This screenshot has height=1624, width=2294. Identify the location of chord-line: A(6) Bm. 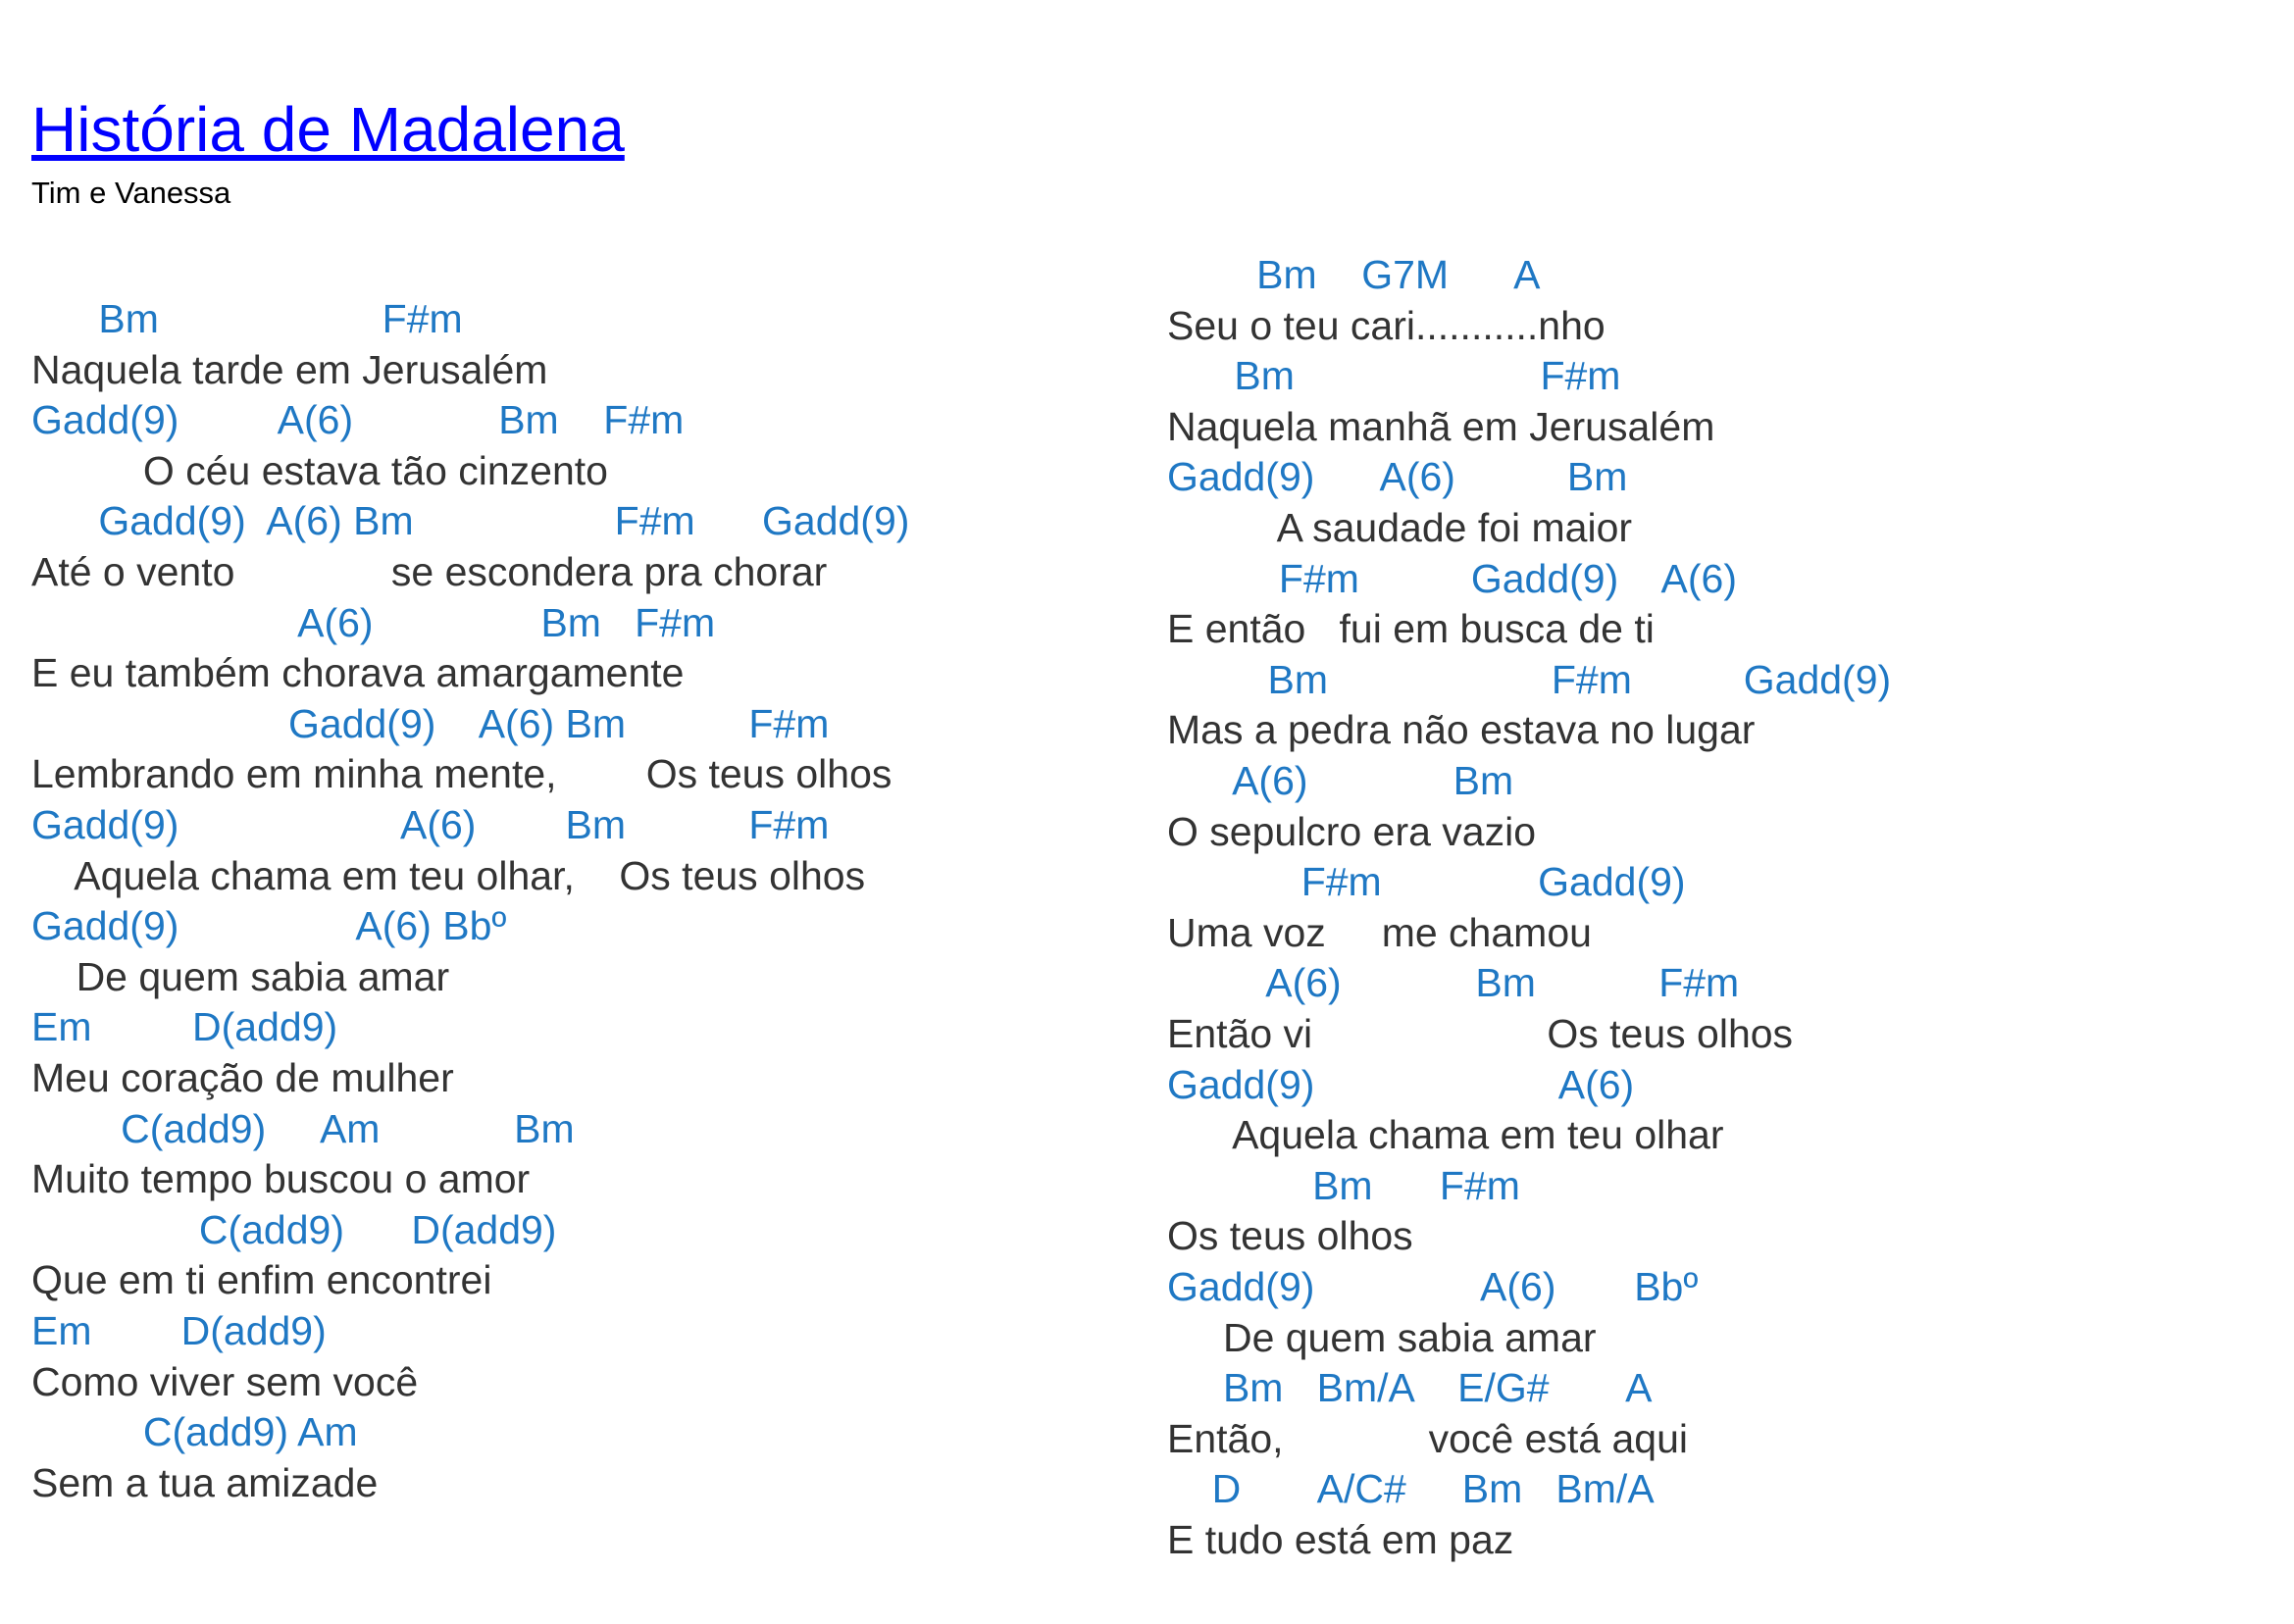
(1340, 780).